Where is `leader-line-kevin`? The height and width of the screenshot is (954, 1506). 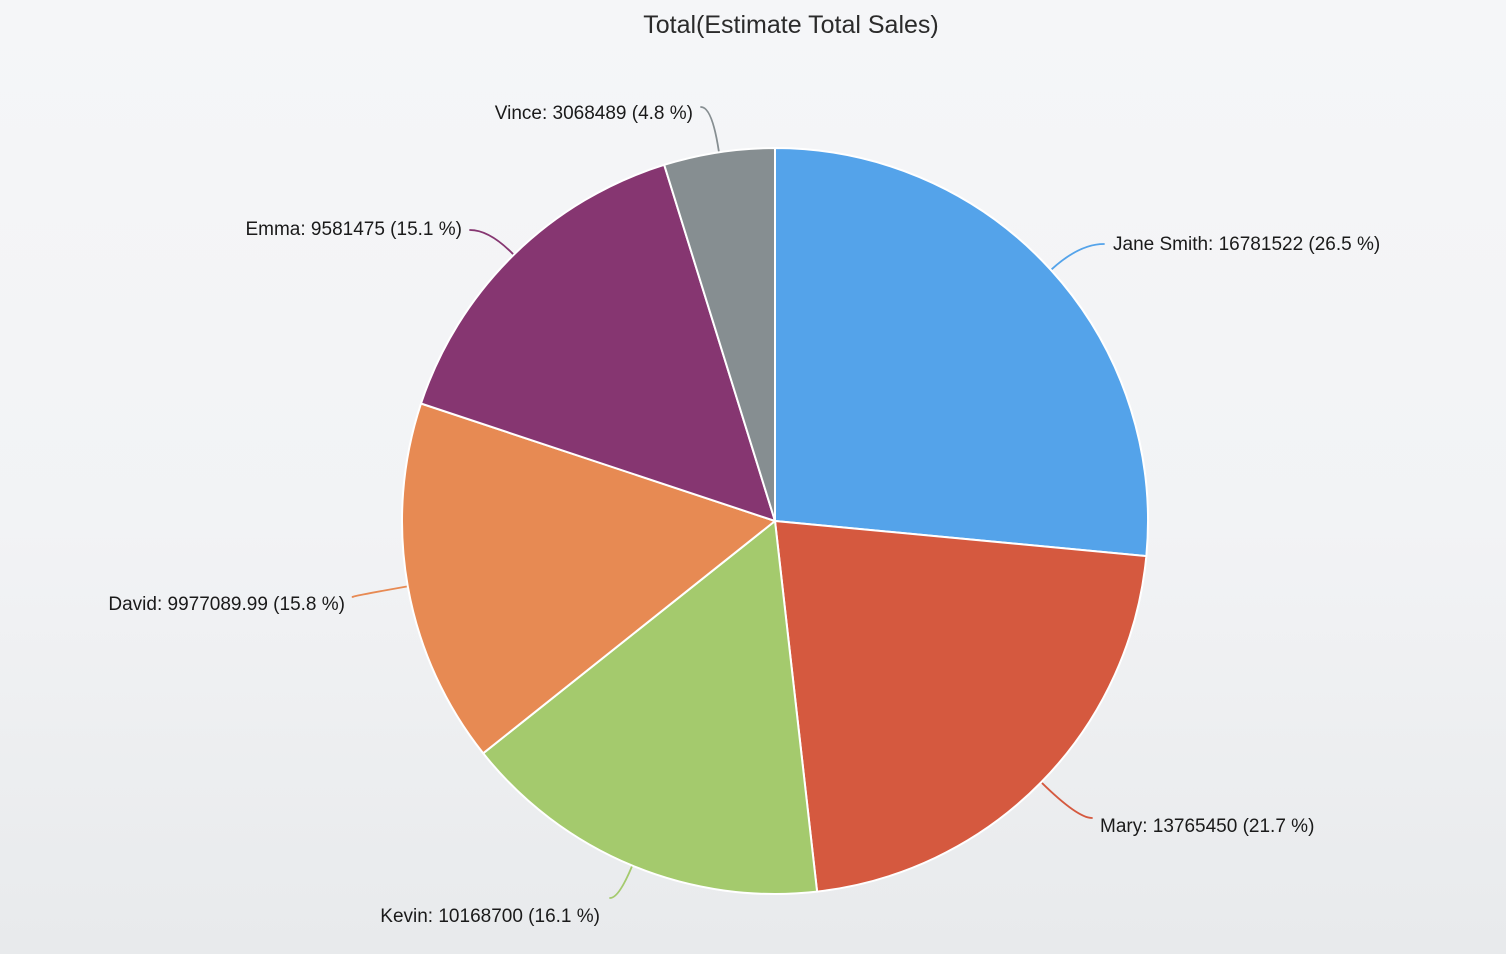 leader-line-kevin is located at coordinates (621, 882).